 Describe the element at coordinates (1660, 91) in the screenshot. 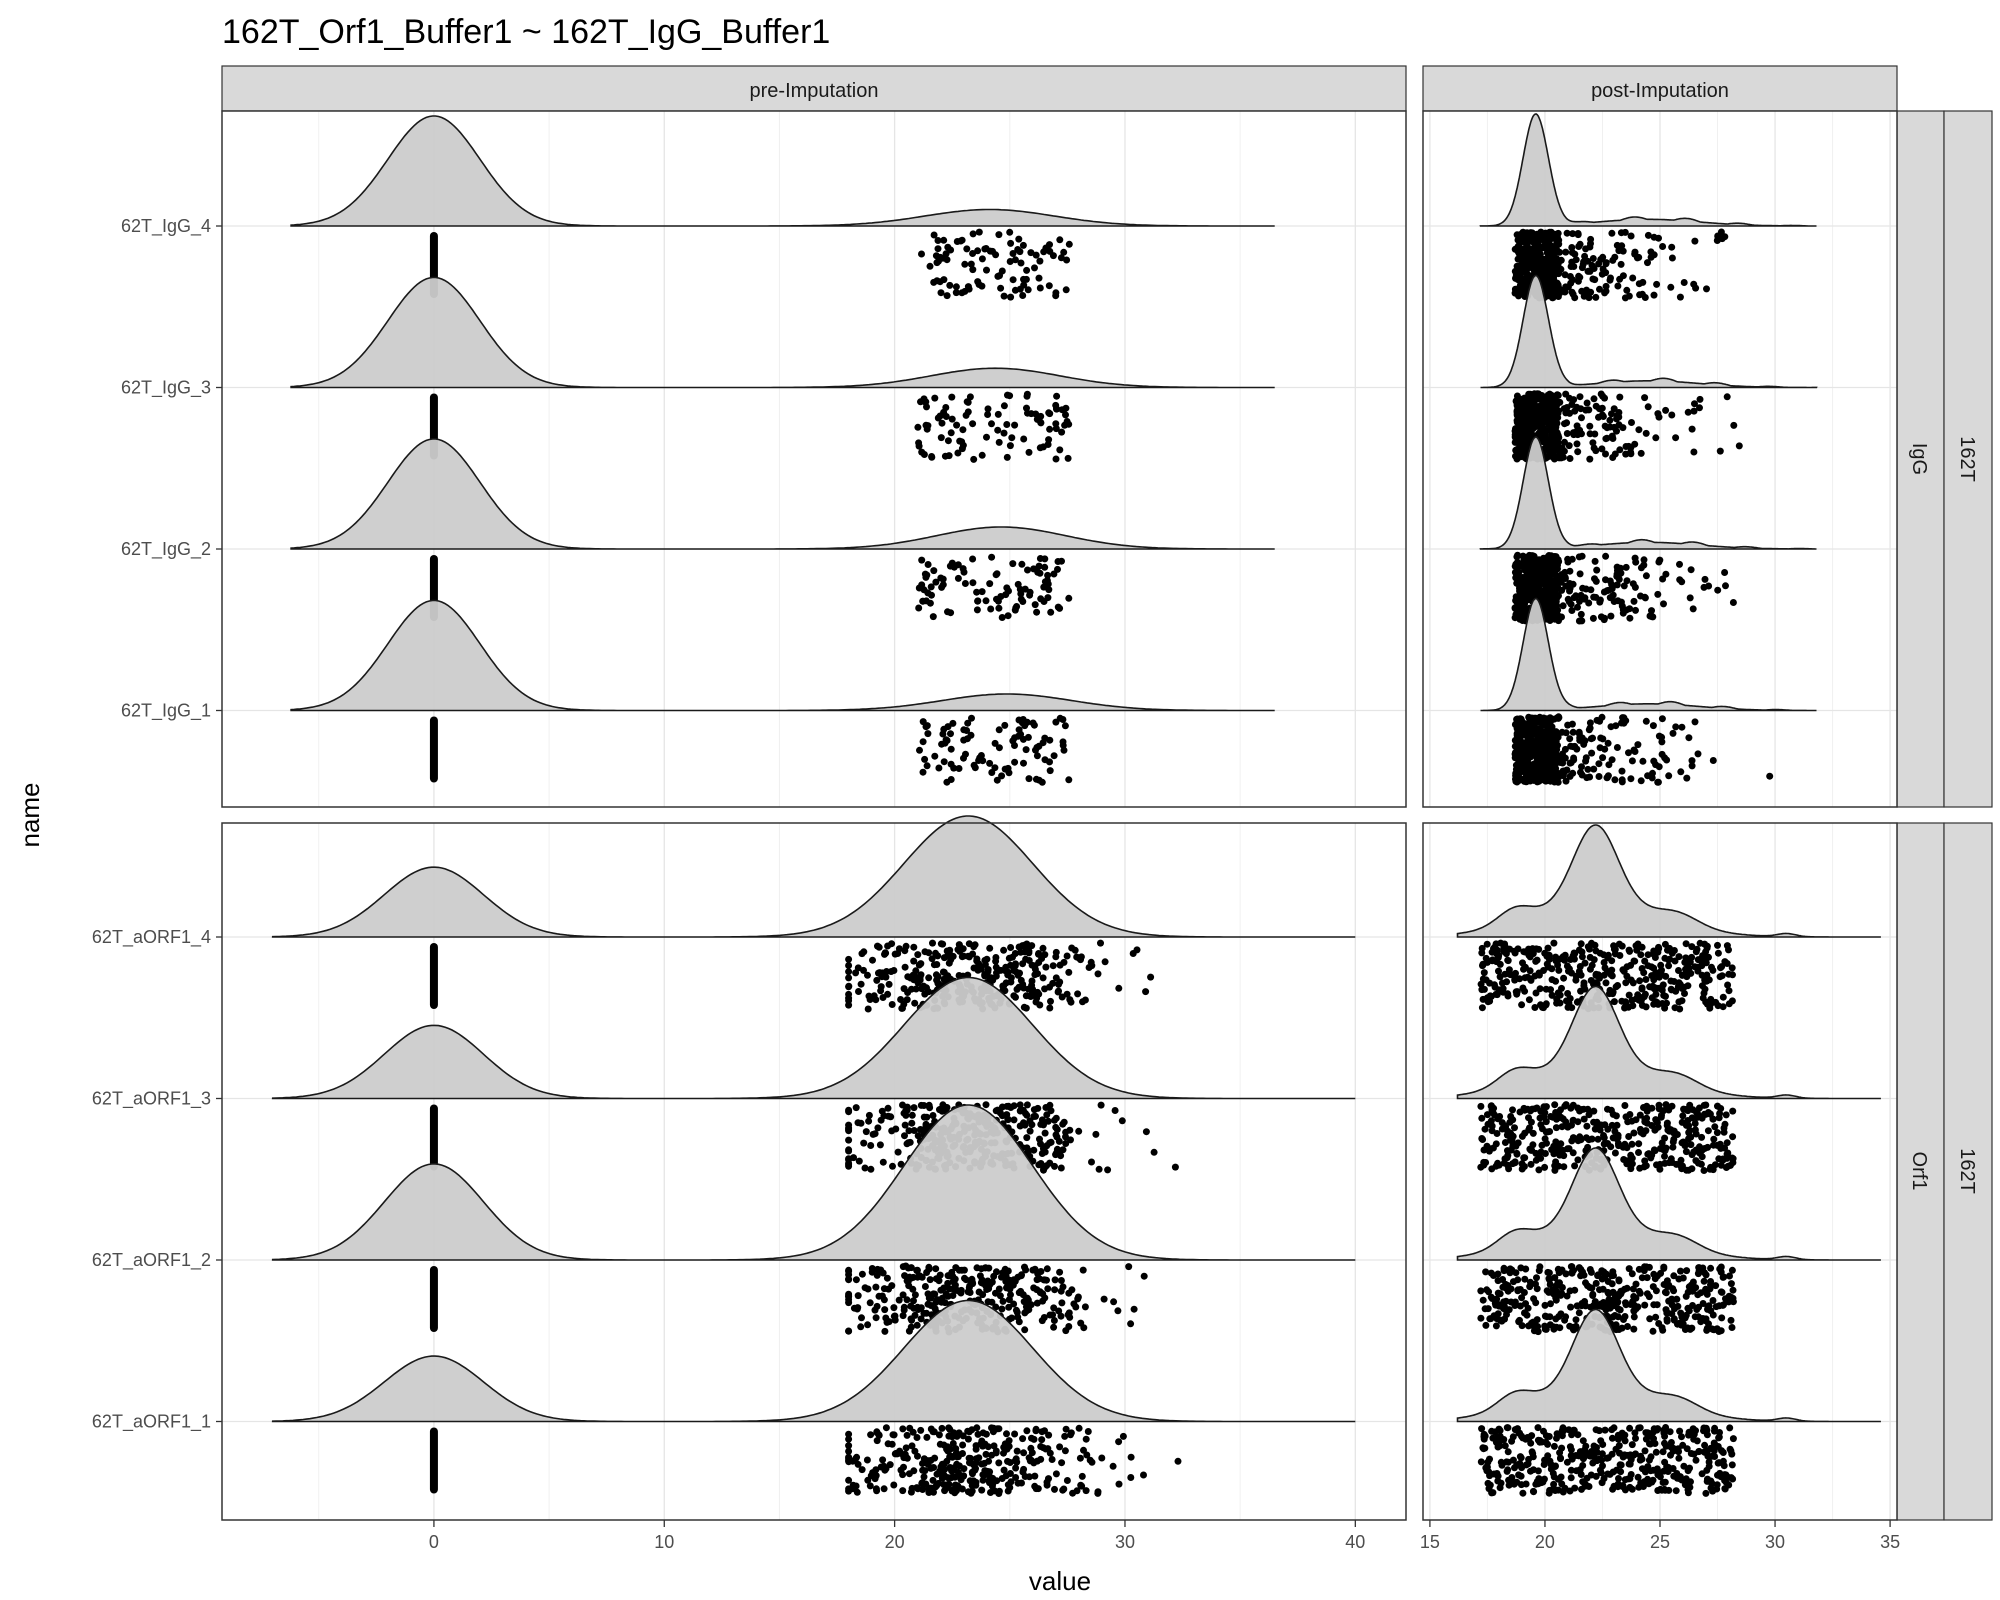

I see `strip-label-post: post-Imputation` at that location.